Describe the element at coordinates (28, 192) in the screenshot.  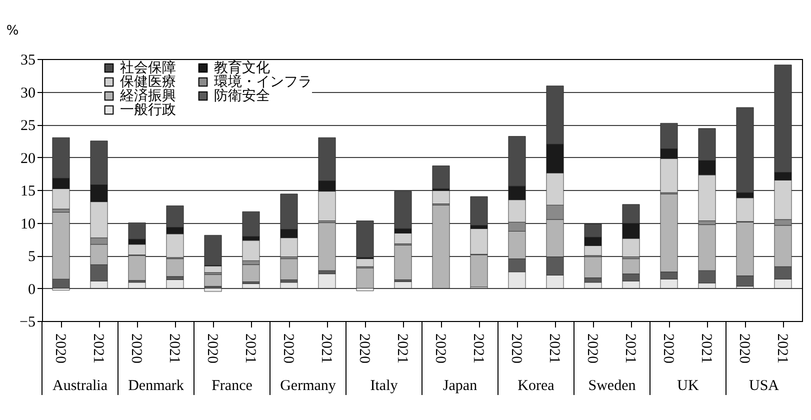
I see `y-tick-label: 15` at that location.